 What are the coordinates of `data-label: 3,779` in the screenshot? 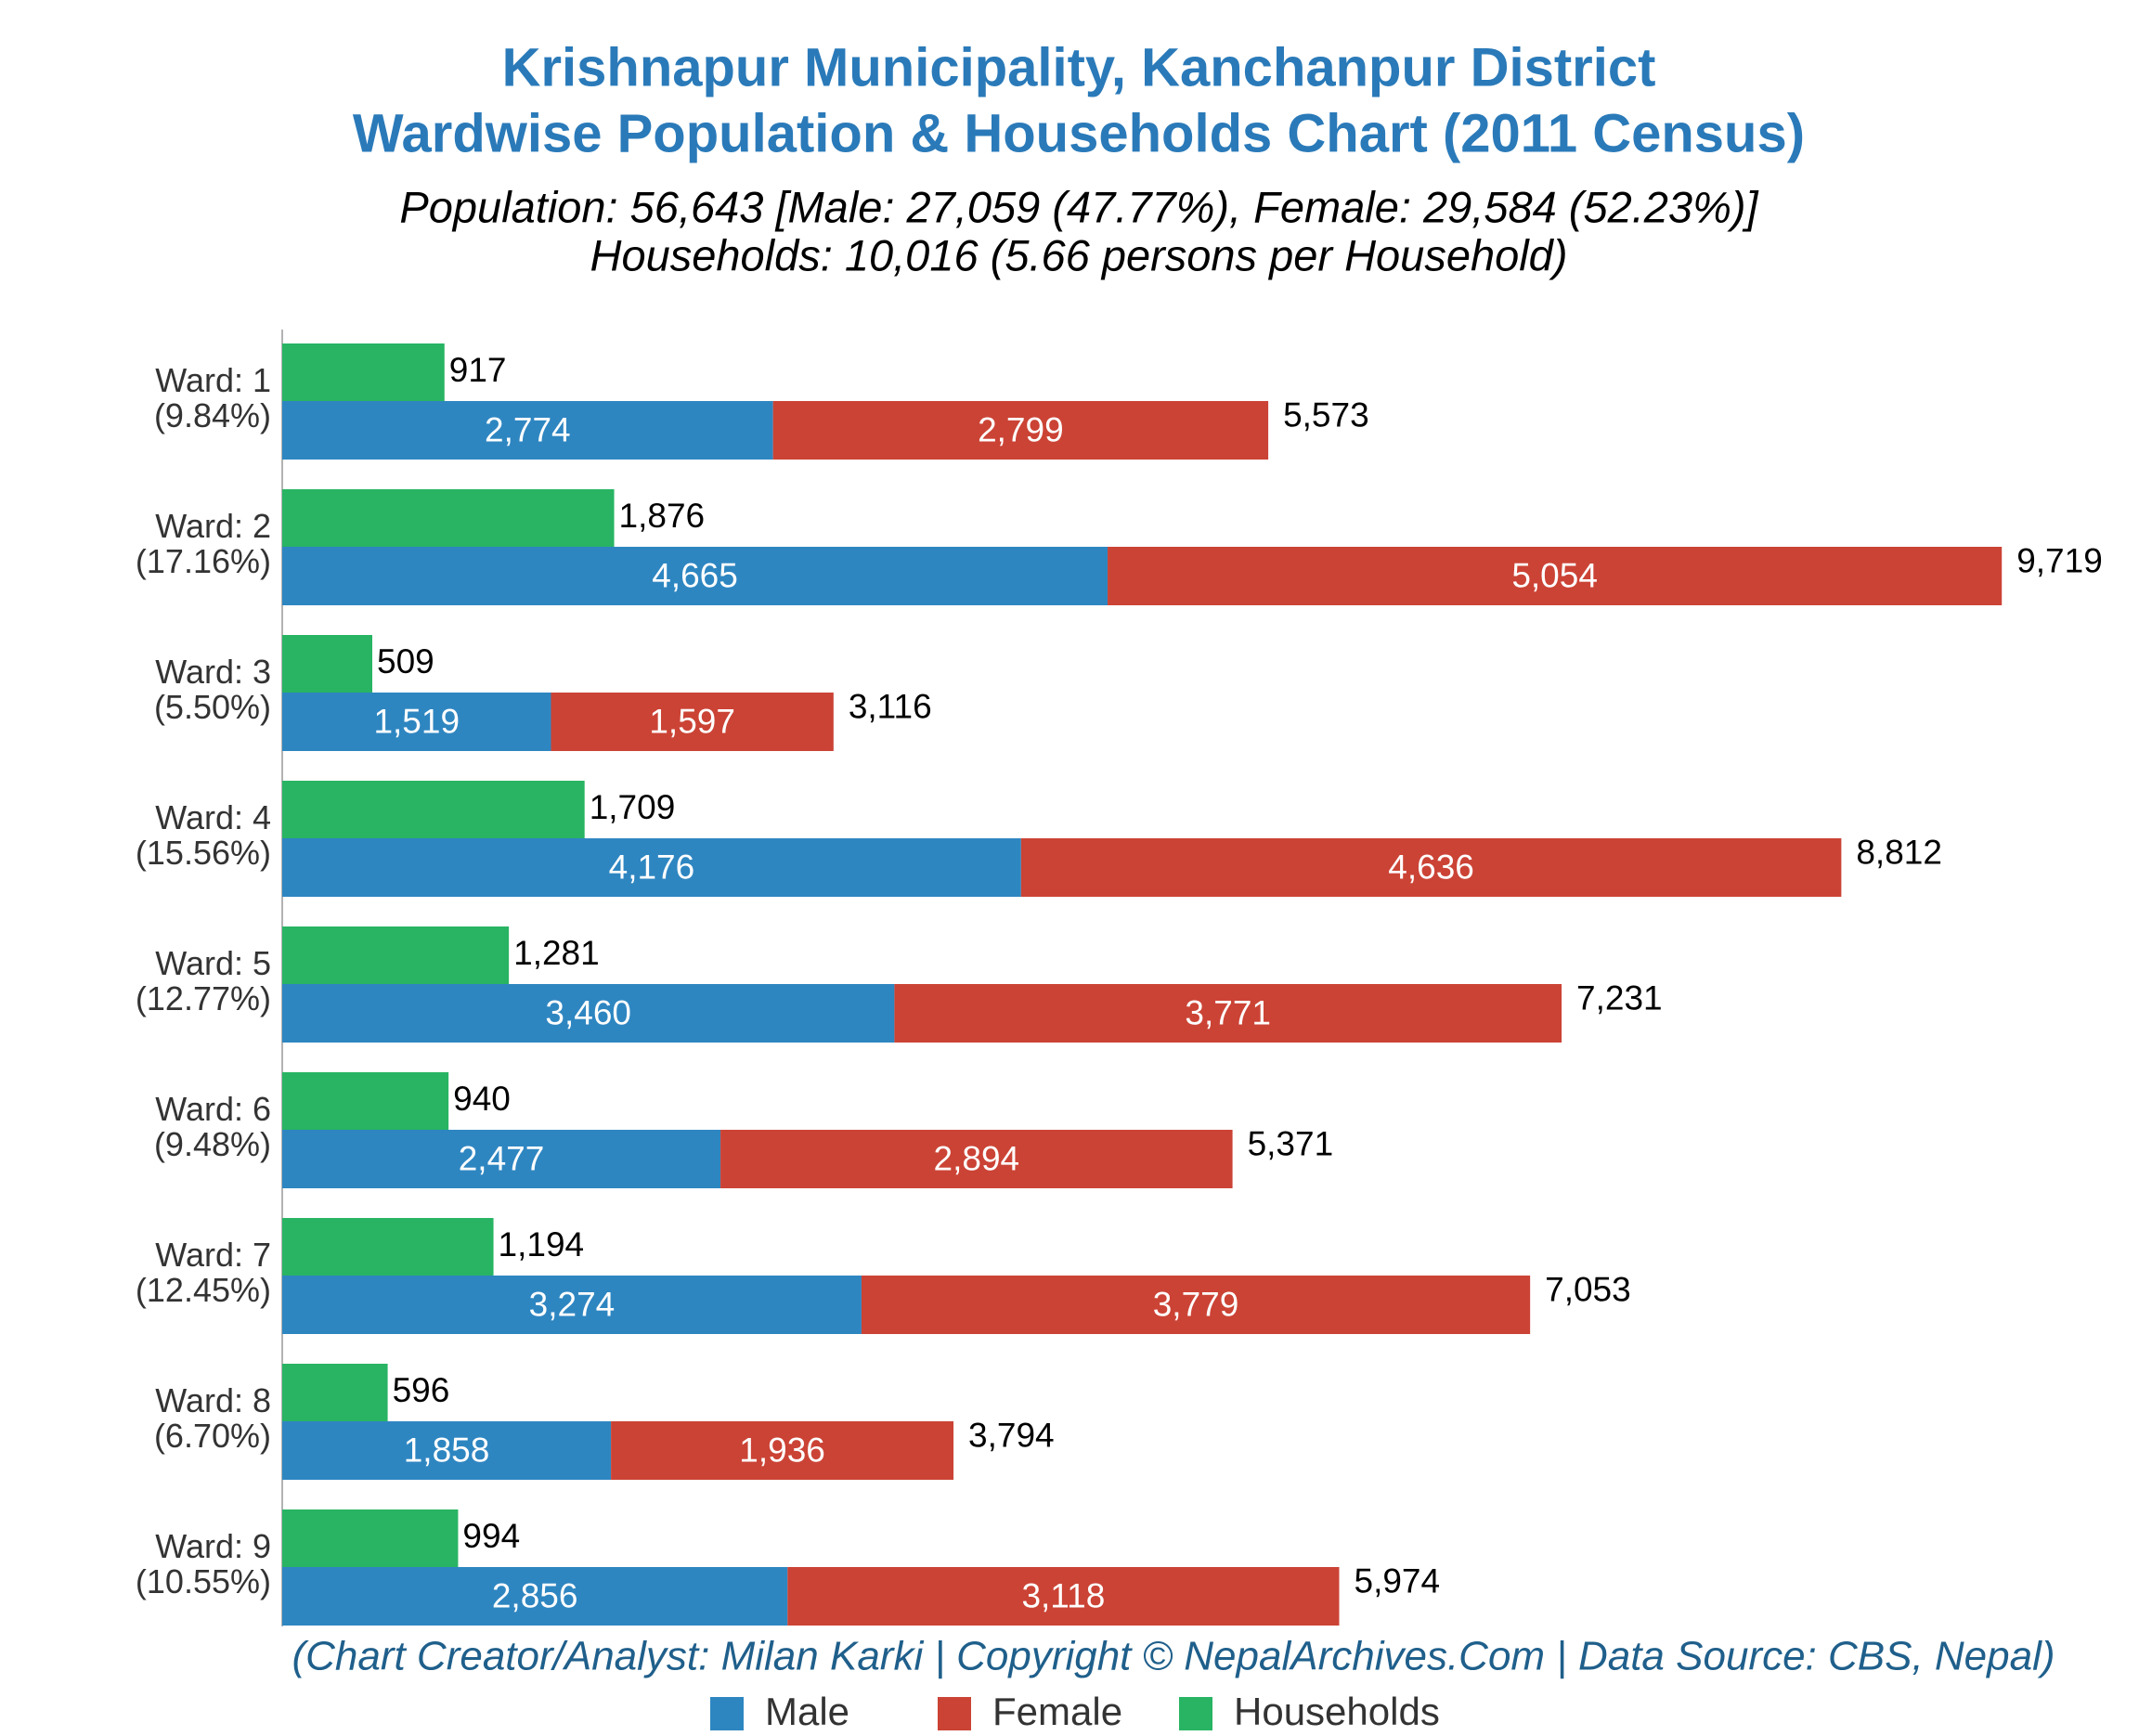 It's located at (1196, 1304).